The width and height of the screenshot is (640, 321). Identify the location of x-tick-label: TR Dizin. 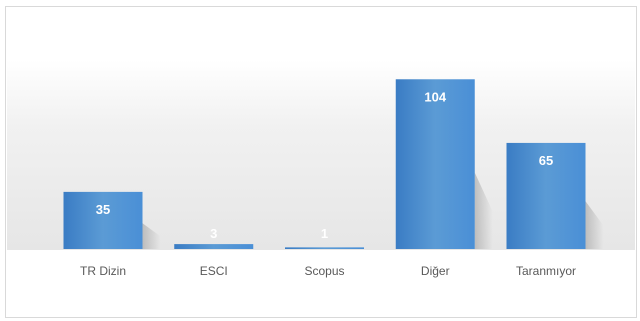
(103, 271).